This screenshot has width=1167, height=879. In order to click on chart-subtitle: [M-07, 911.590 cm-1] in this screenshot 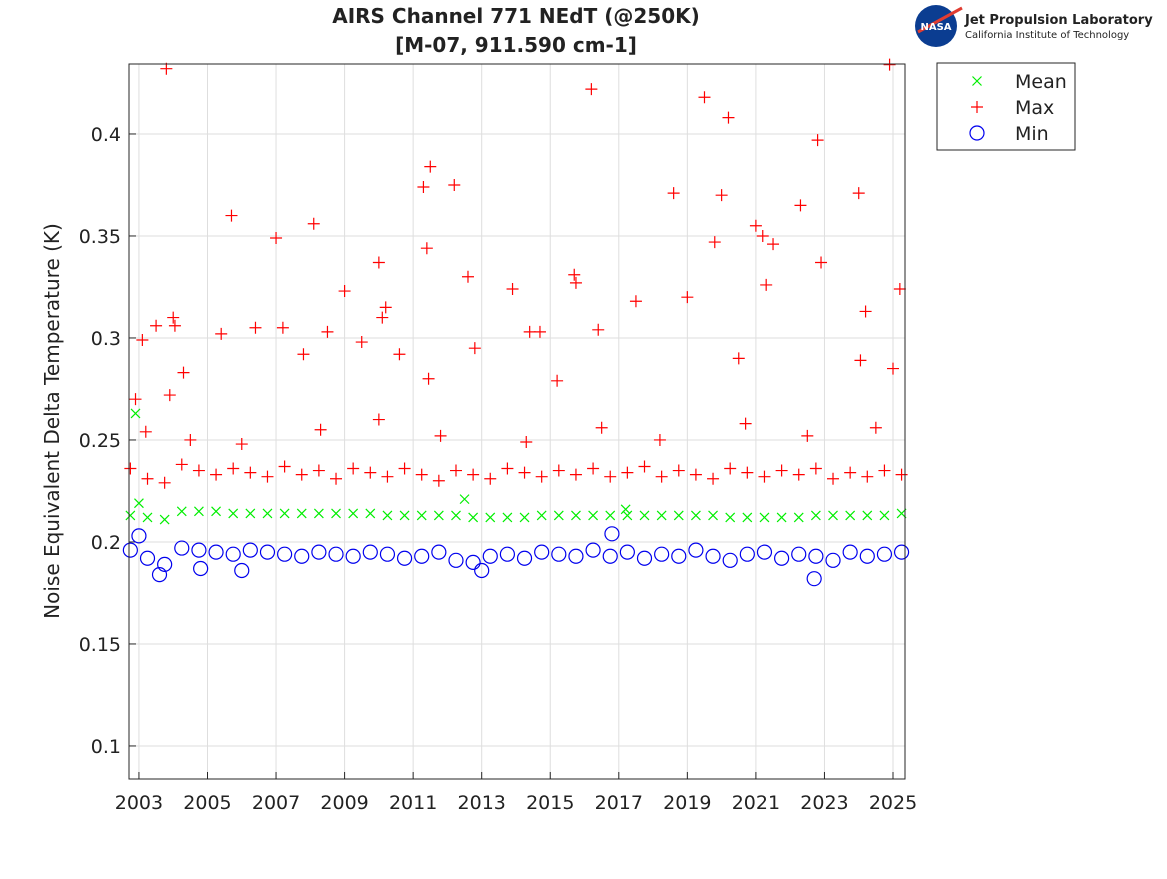, I will do `click(516, 45)`.